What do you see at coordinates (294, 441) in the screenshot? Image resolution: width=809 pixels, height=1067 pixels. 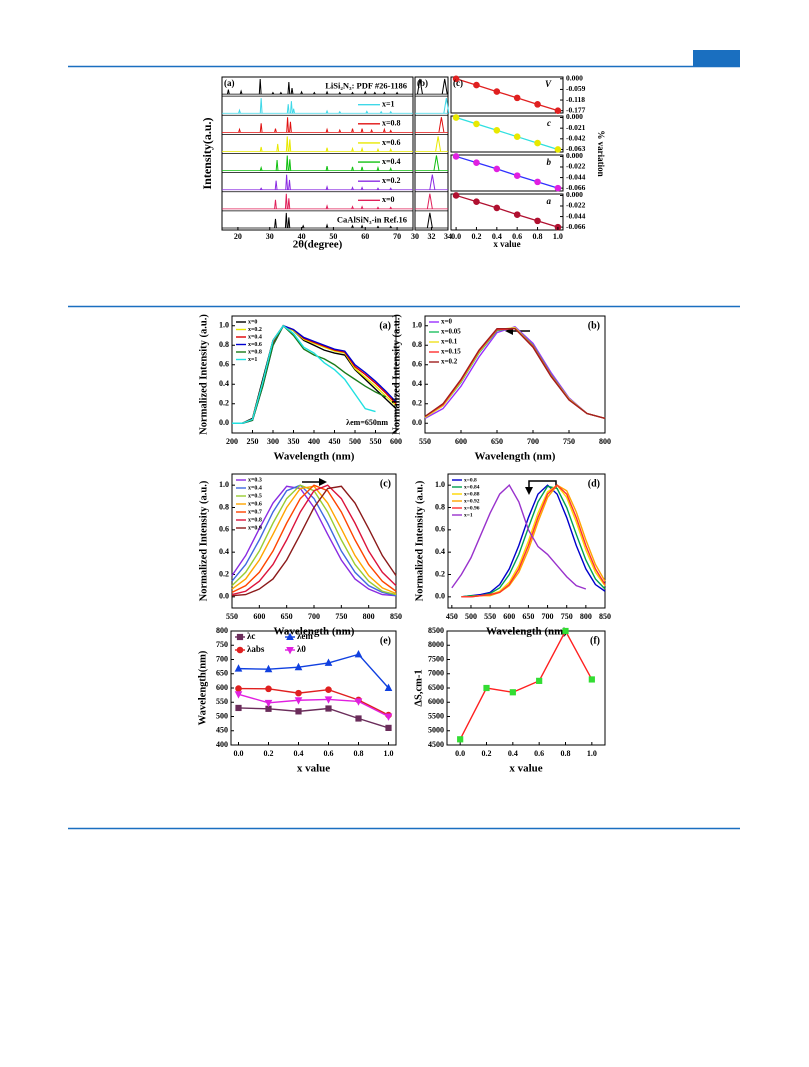 I see `x-tick-label: 350` at bounding box center [294, 441].